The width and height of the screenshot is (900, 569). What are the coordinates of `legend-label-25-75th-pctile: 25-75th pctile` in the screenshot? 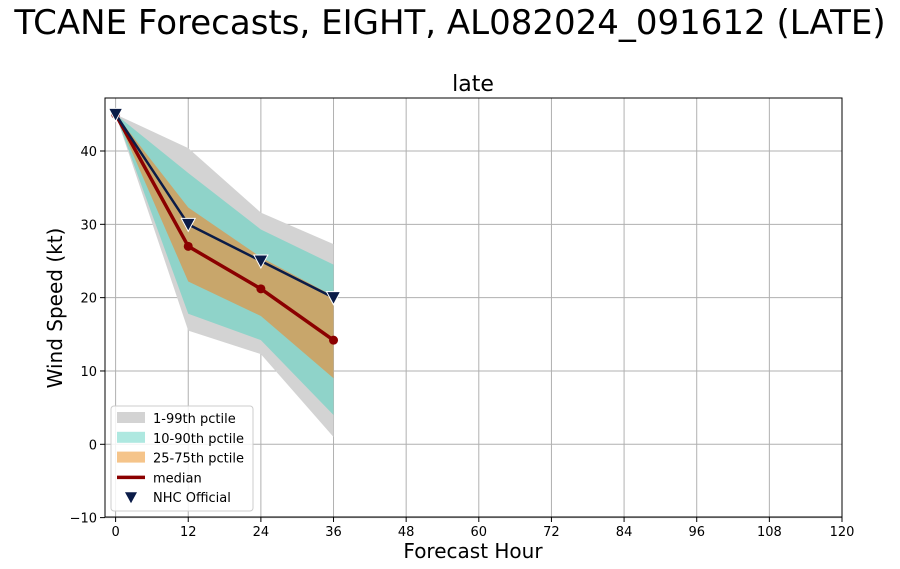 It's located at (198, 459).